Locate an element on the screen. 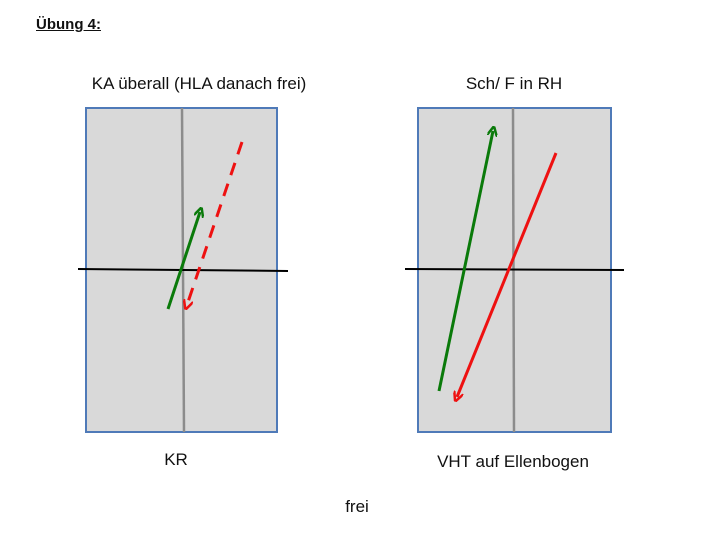  left-red-dashed-arrow is located at coordinates (215, 223).